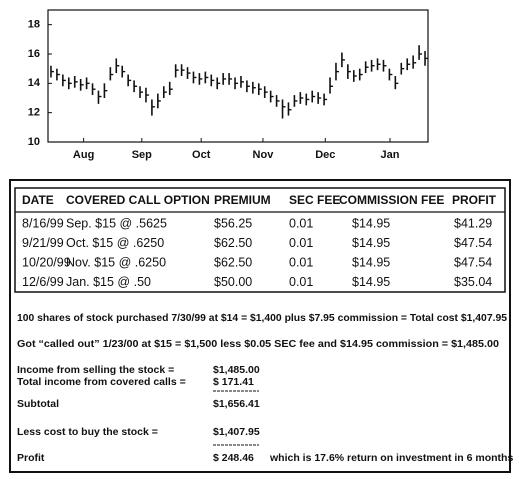  I want to click on summary-label: Profit, so click(31, 458).